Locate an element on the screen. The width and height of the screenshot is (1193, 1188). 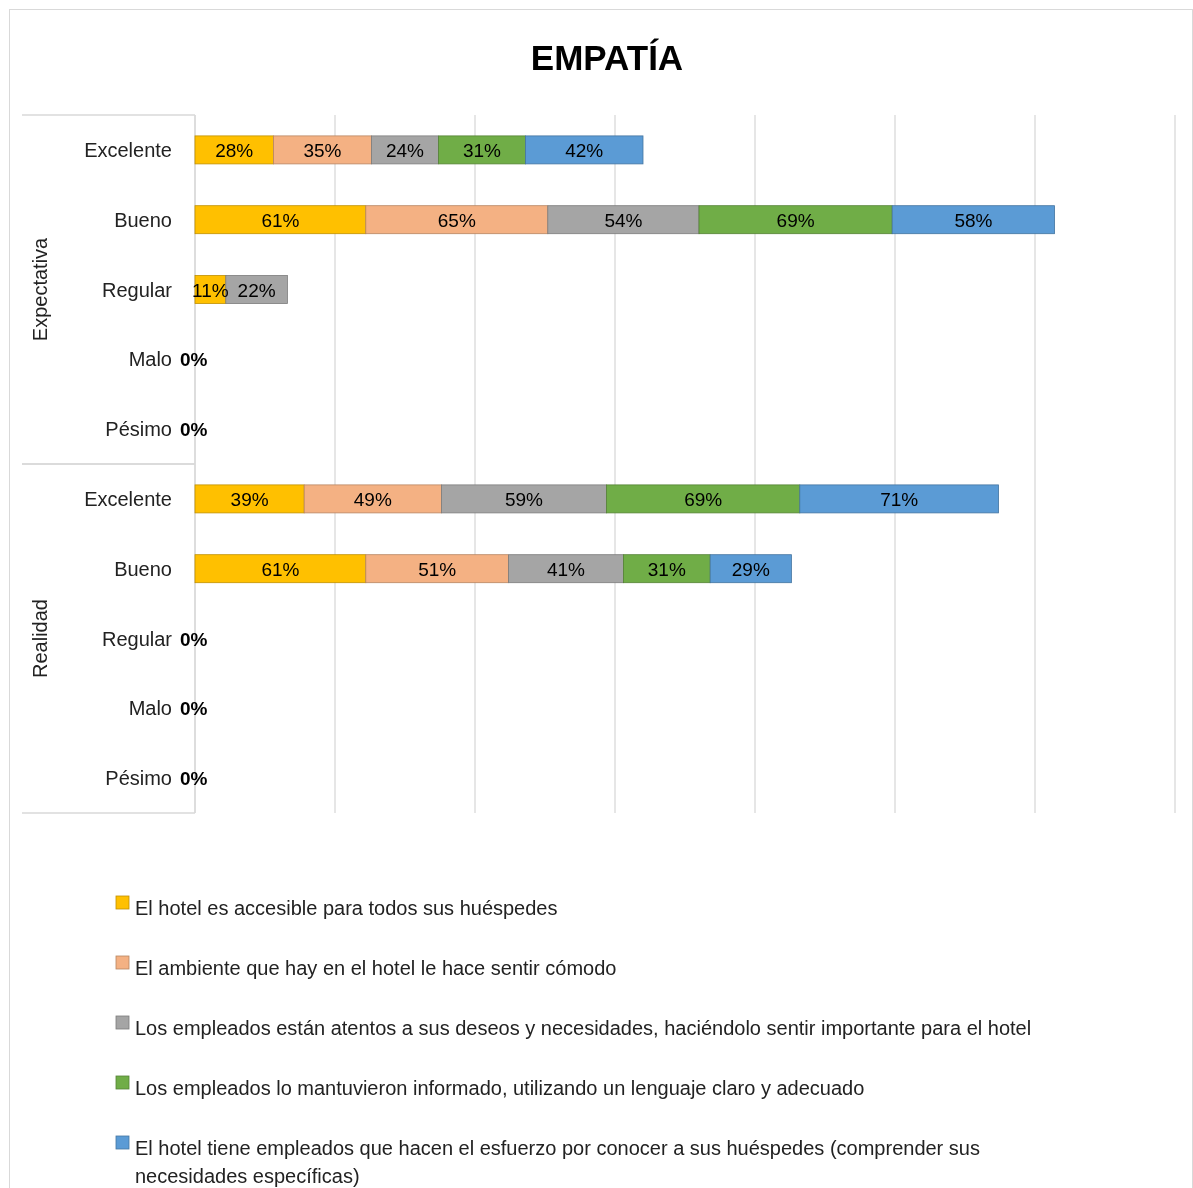
legend-label: El hotel es accesible para todos sus huéspedes is located at coordinates (346, 908).